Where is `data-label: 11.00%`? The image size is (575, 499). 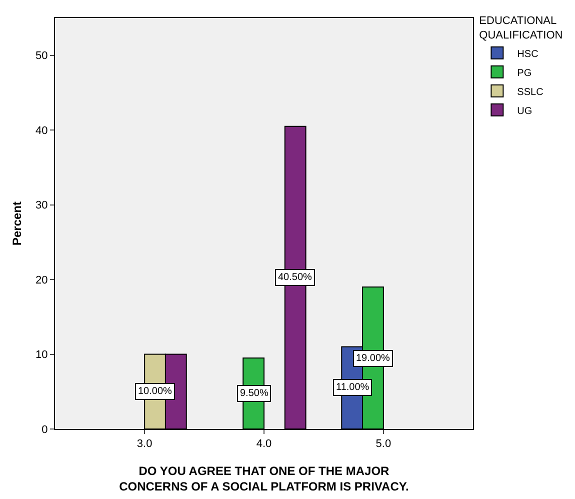
data-label: 11.00% is located at coordinates (353, 387).